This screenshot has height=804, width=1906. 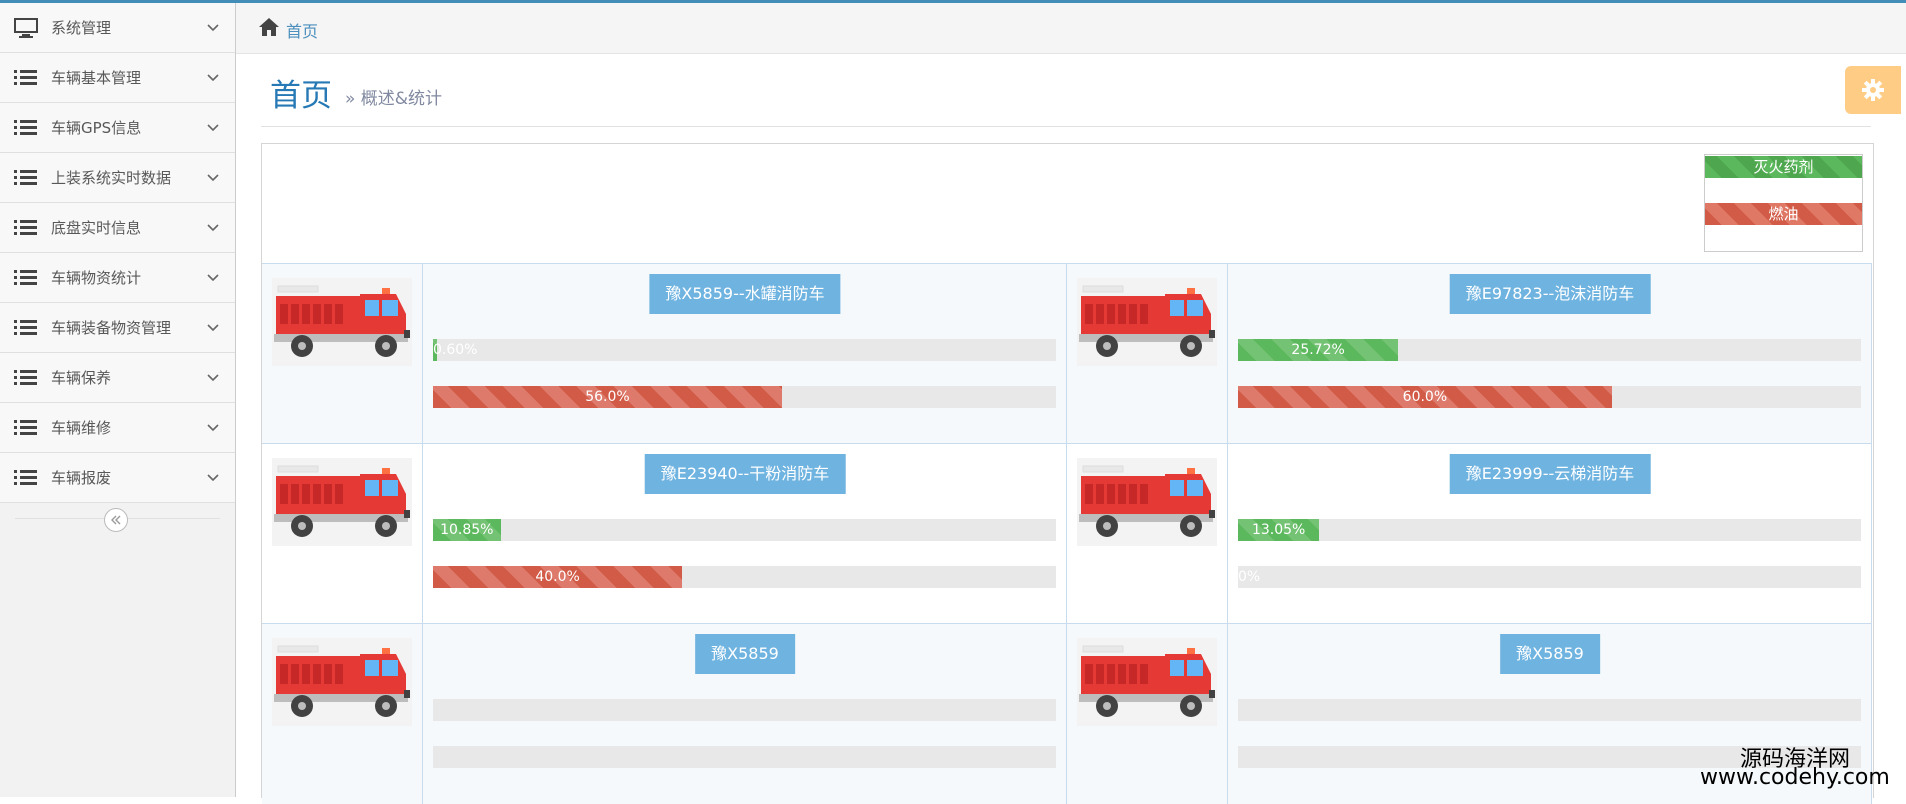 I want to click on vehicle-info-cell: 豫X5859, so click(x=745, y=714).